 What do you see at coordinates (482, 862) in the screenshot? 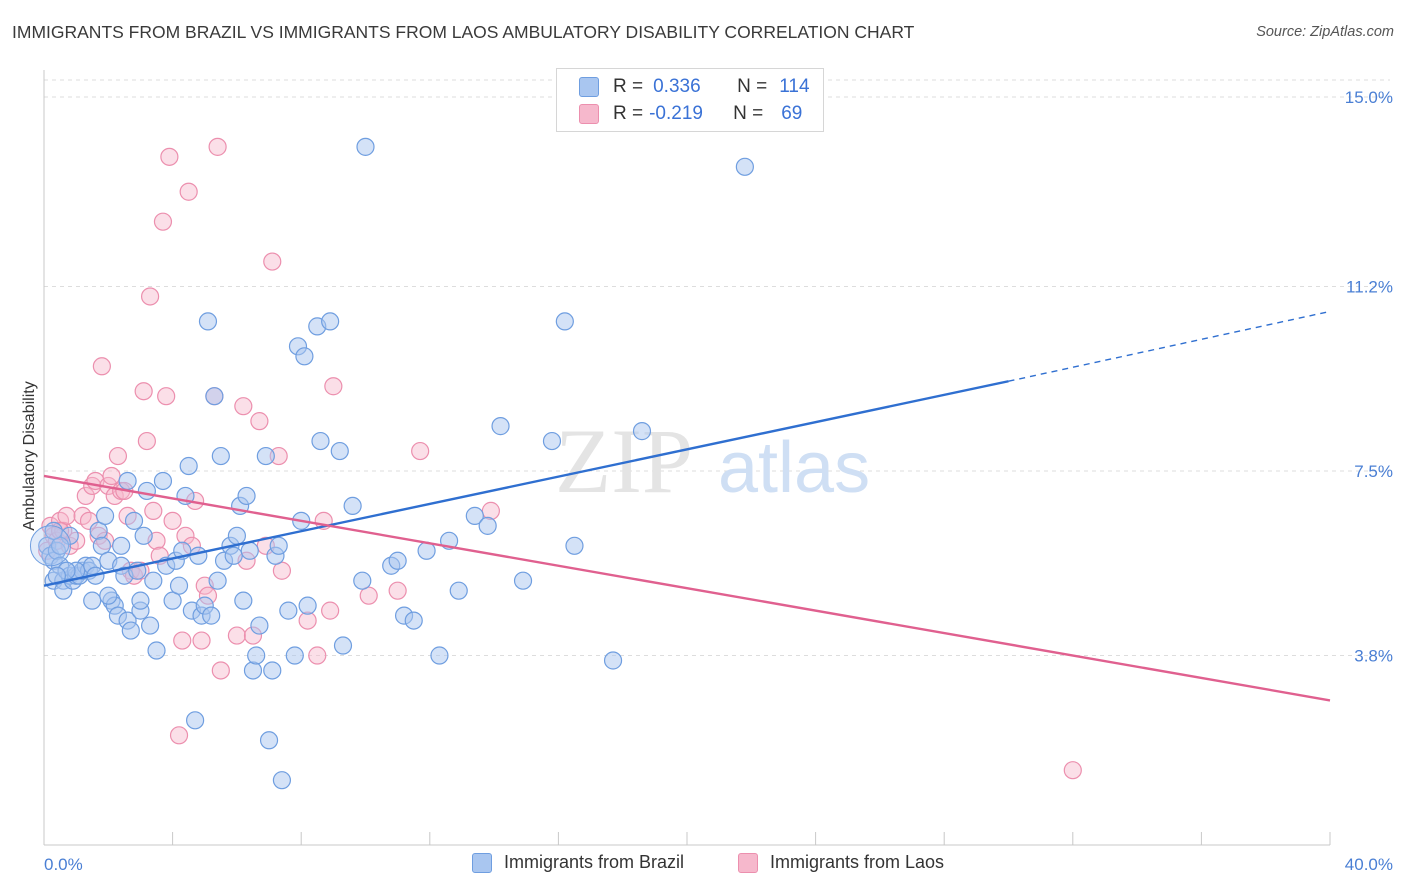
I see `bottom-swatch-brazil` at bounding box center [482, 862].